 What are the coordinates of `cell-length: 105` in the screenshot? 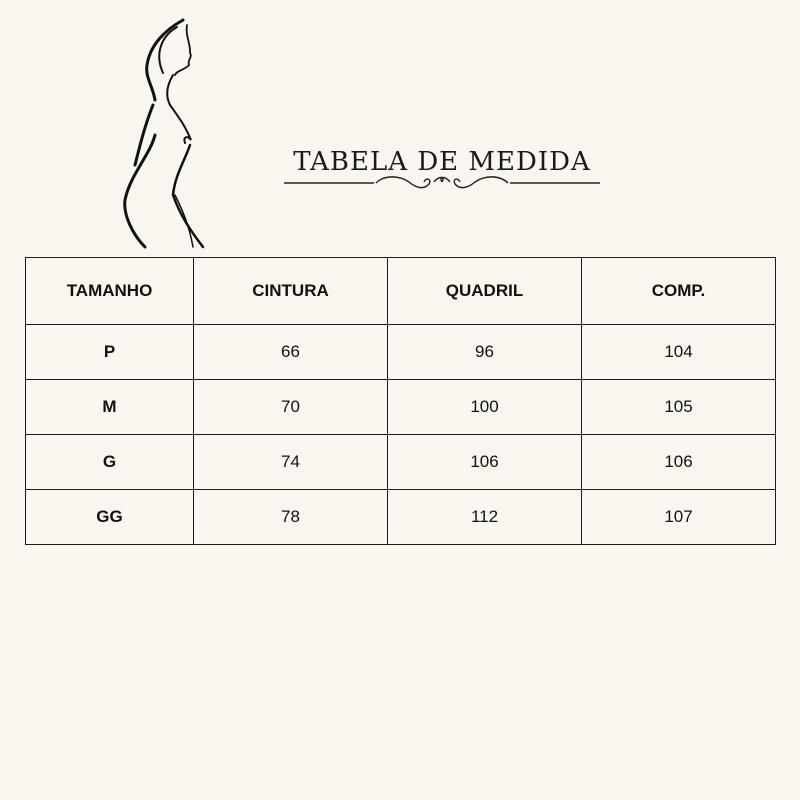 It's located at (678, 407).